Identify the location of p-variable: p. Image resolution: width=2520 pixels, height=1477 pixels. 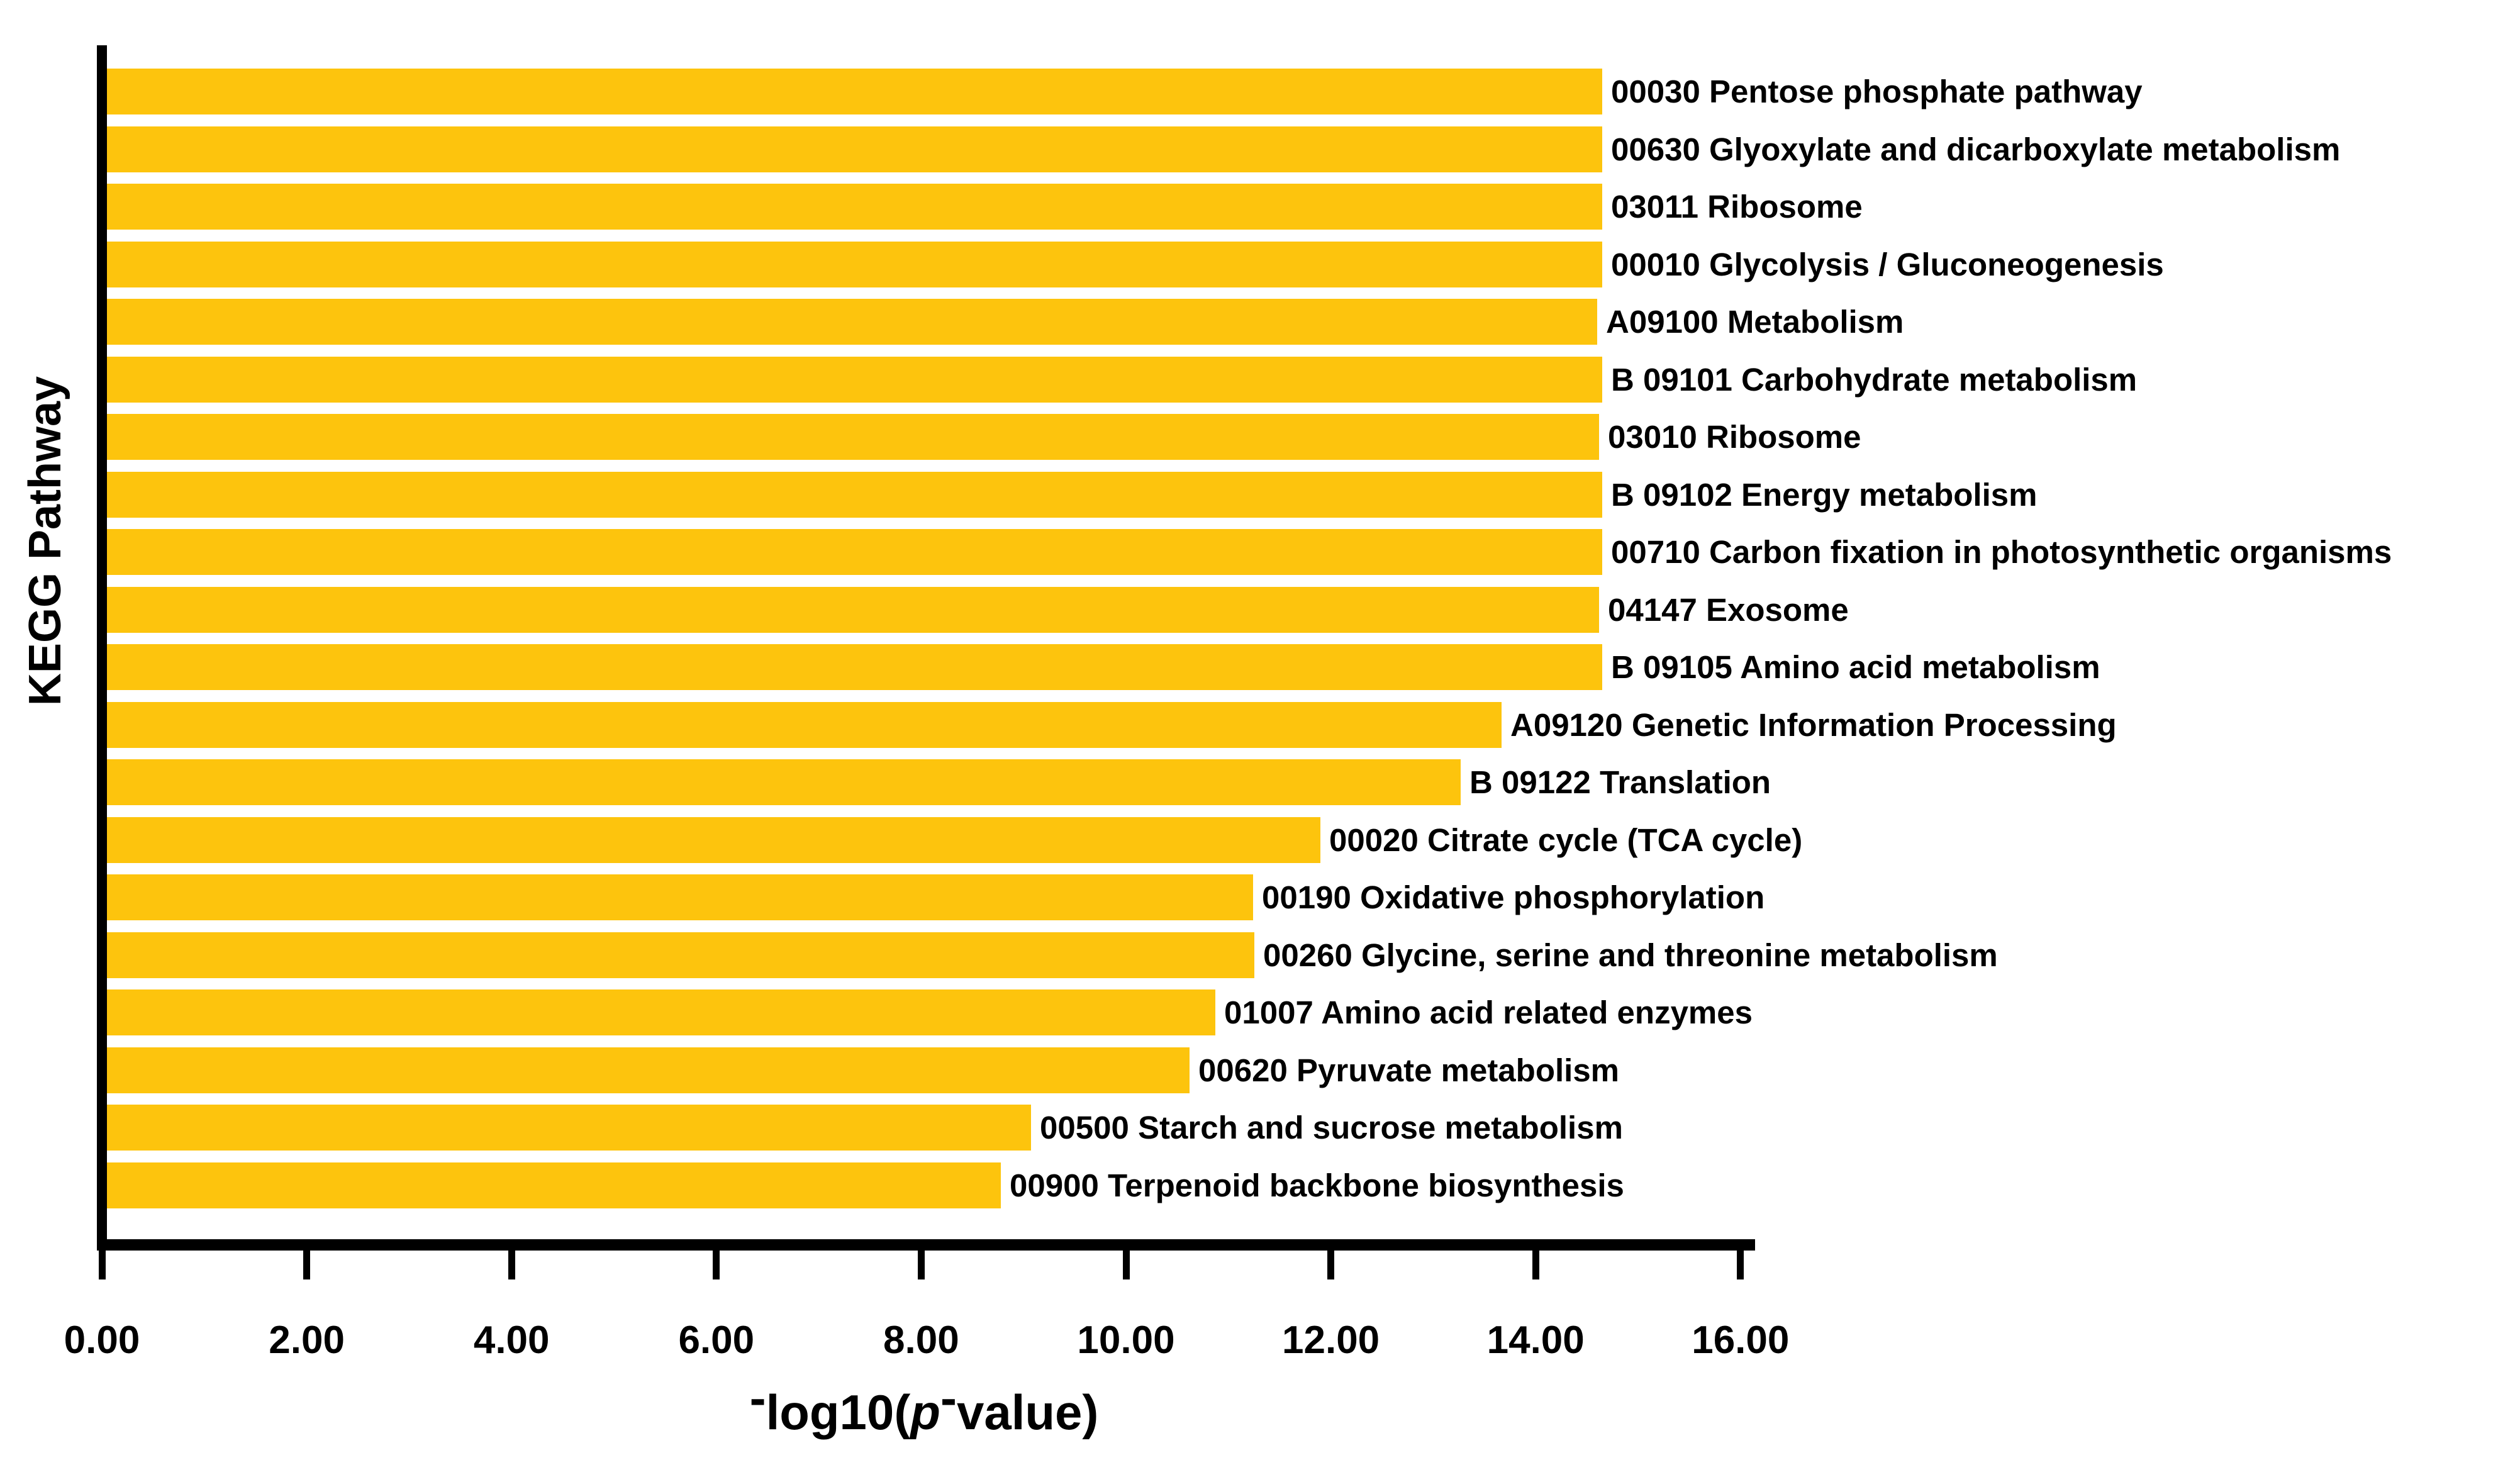
(925, 1412).